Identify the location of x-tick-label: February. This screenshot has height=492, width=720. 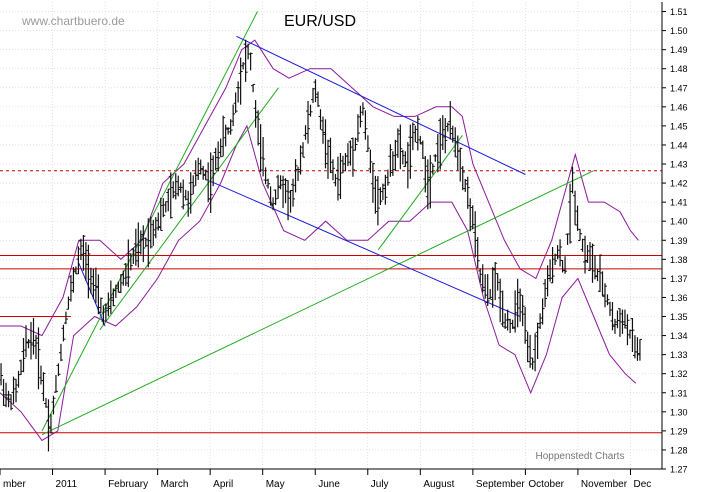
(128, 484).